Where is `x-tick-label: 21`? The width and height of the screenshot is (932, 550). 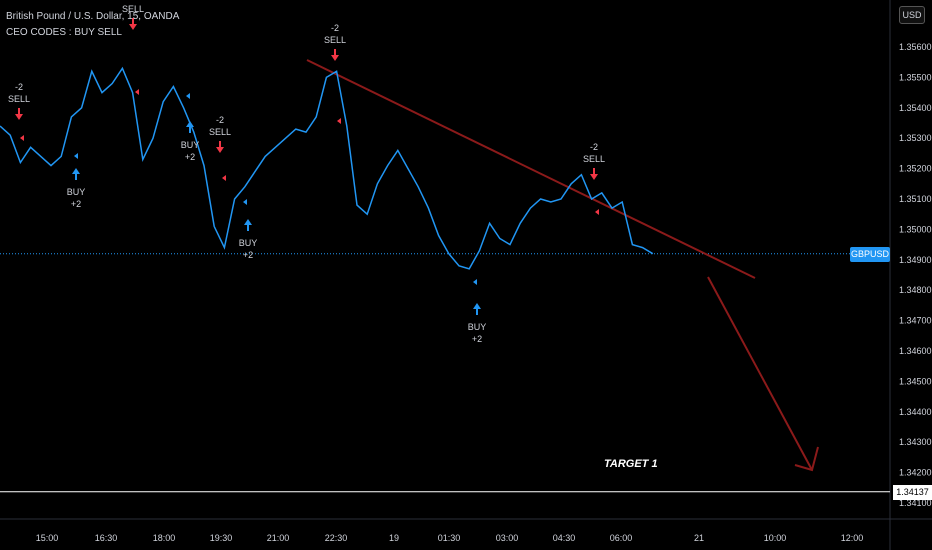
x-tick-label: 21 is located at coordinates (699, 538).